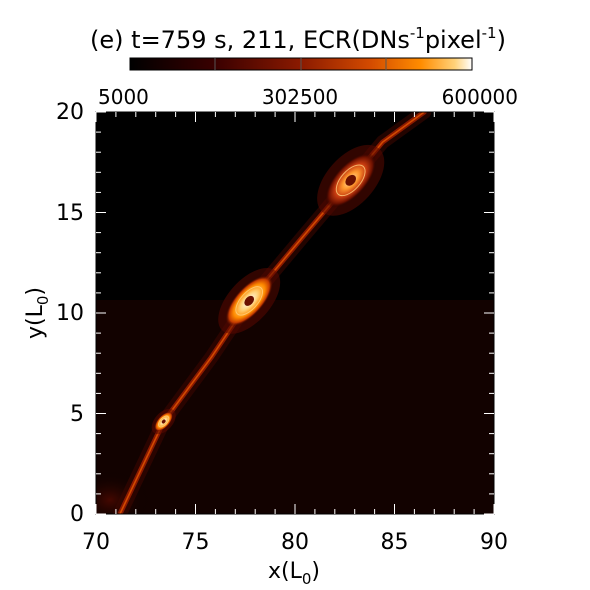 The height and width of the screenshot is (590, 590). Describe the element at coordinates (300, 97) in the screenshot. I see `colorbar-tick-mid: 302500` at that location.